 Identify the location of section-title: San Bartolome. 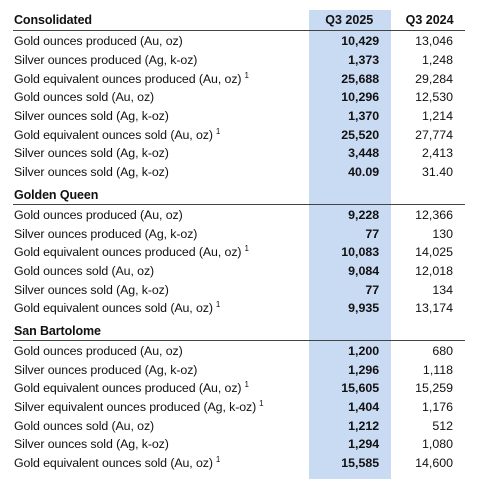
(57, 330).